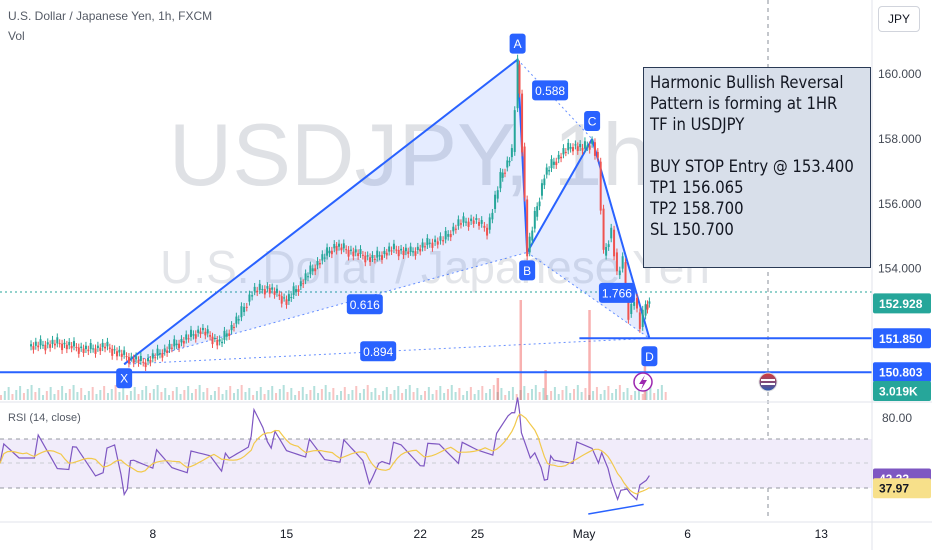  What do you see at coordinates (124, 379) in the screenshot?
I see `point-label-x: X` at bounding box center [124, 379].